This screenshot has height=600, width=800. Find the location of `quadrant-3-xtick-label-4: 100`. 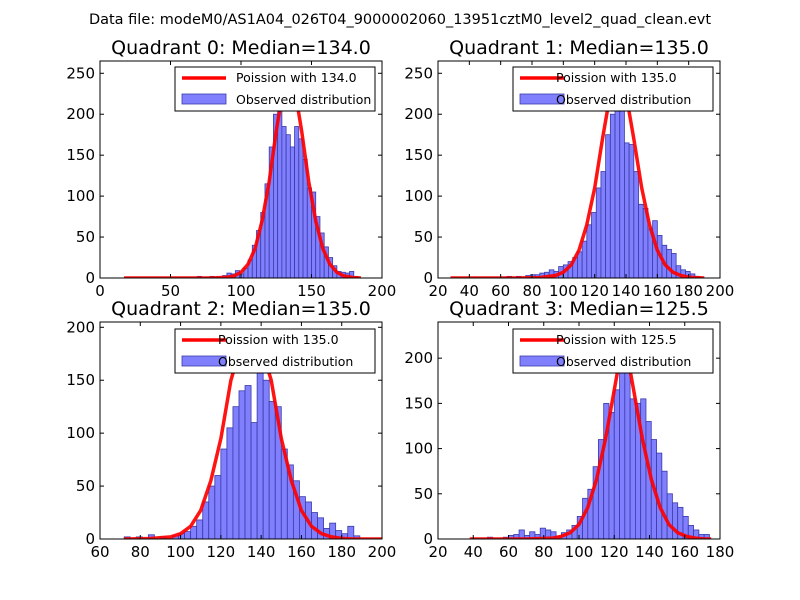

quadrant-3-xtick-label-4: 100 is located at coordinates (579, 552).